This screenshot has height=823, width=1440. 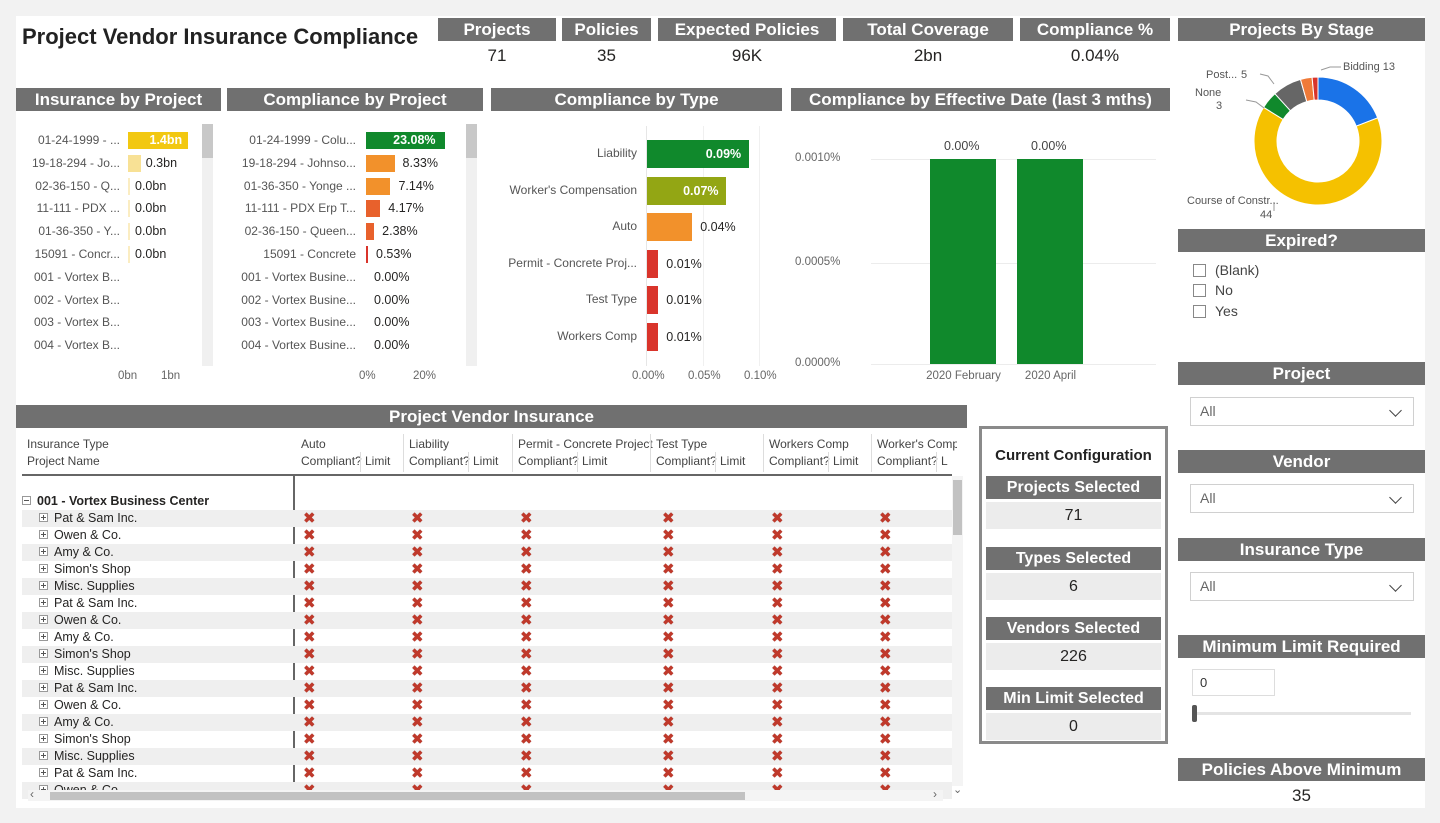 I want to click on scroll-right-icon: ›, so click(x=935, y=794).